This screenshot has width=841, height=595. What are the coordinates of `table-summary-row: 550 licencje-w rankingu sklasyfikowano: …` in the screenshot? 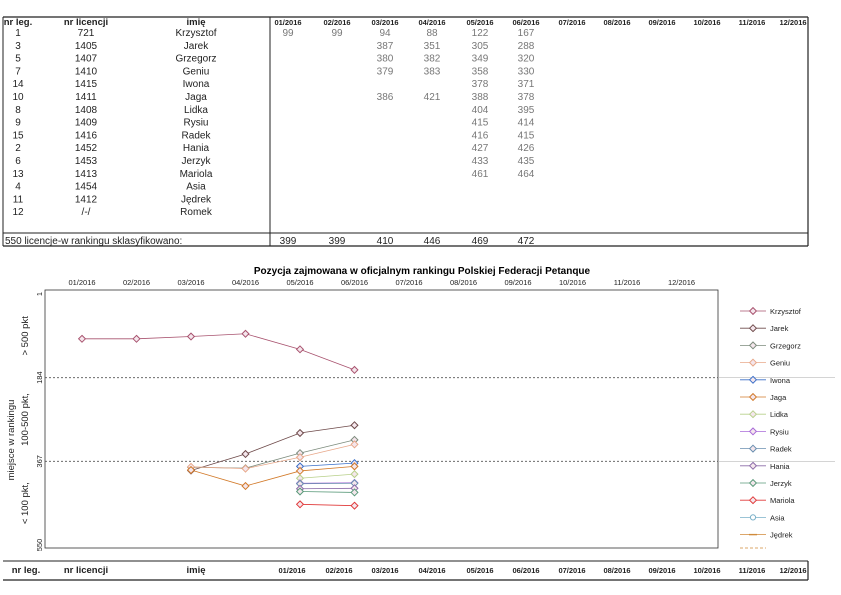 It's located at (270, 241).